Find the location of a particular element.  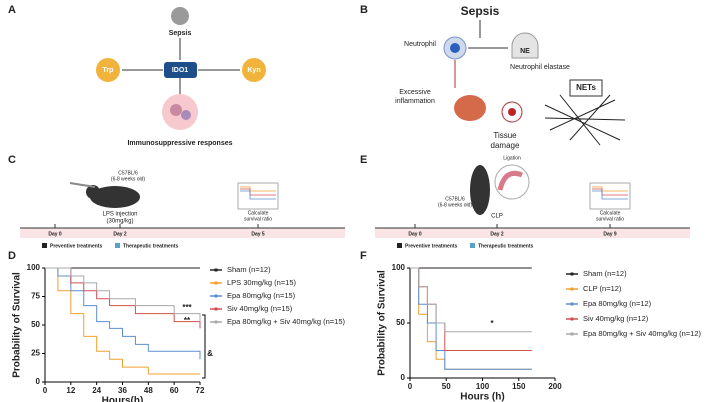

legend-label: Epa 80mg/kg + Siv 40mg/kg (n=15) is located at coordinates (286, 321).